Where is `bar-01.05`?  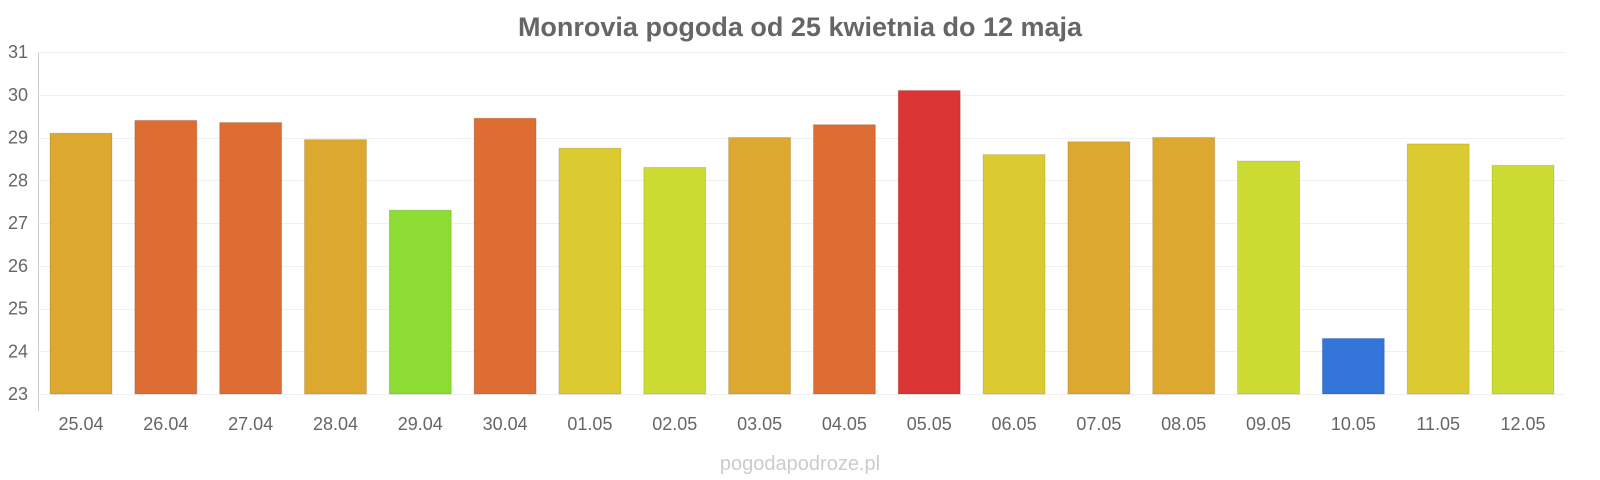 bar-01.05 is located at coordinates (590, 271).